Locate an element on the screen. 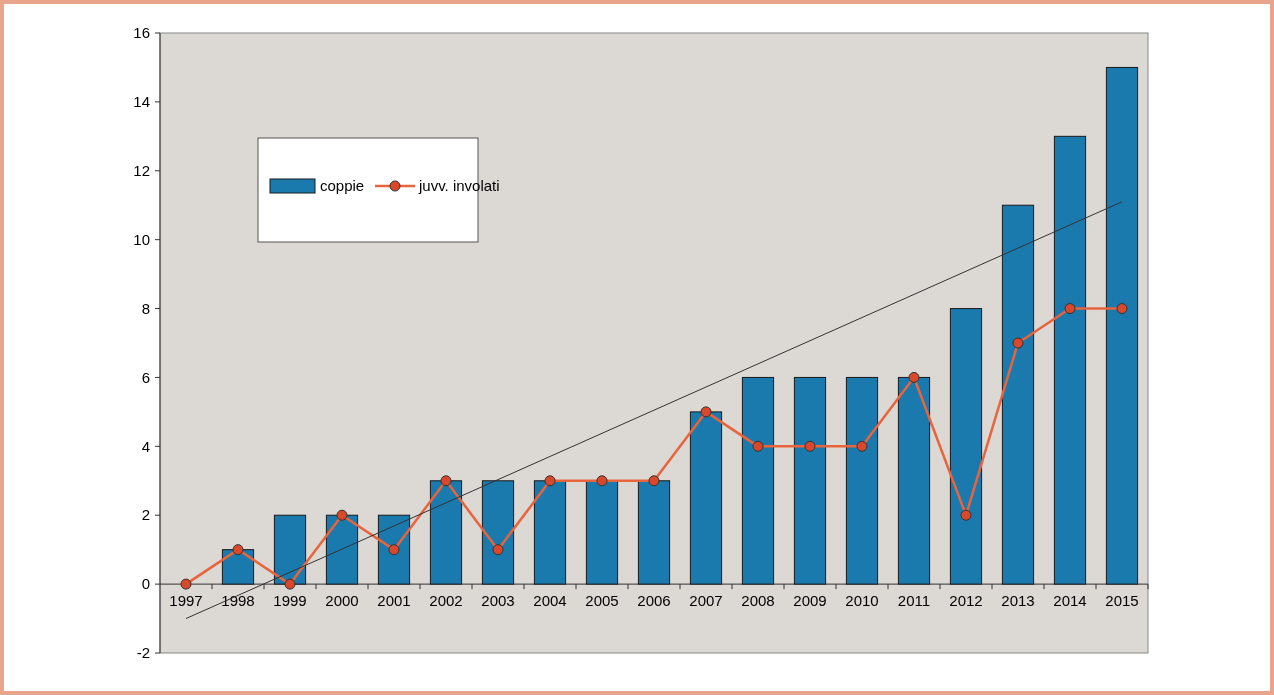  y-tick-label: 14 is located at coordinates (141, 102).